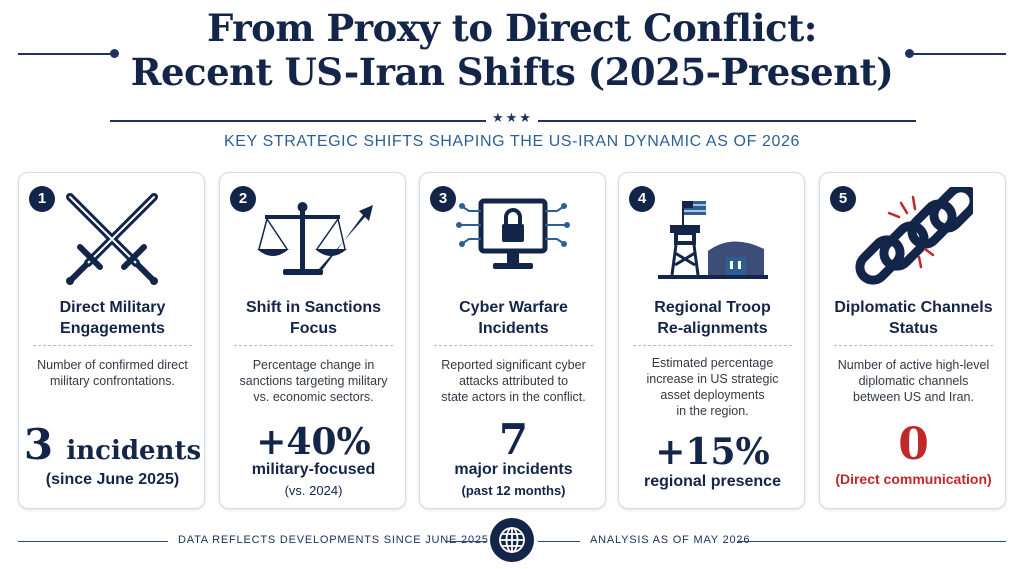  I want to click on broken-chain-icon, so click(914, 236).